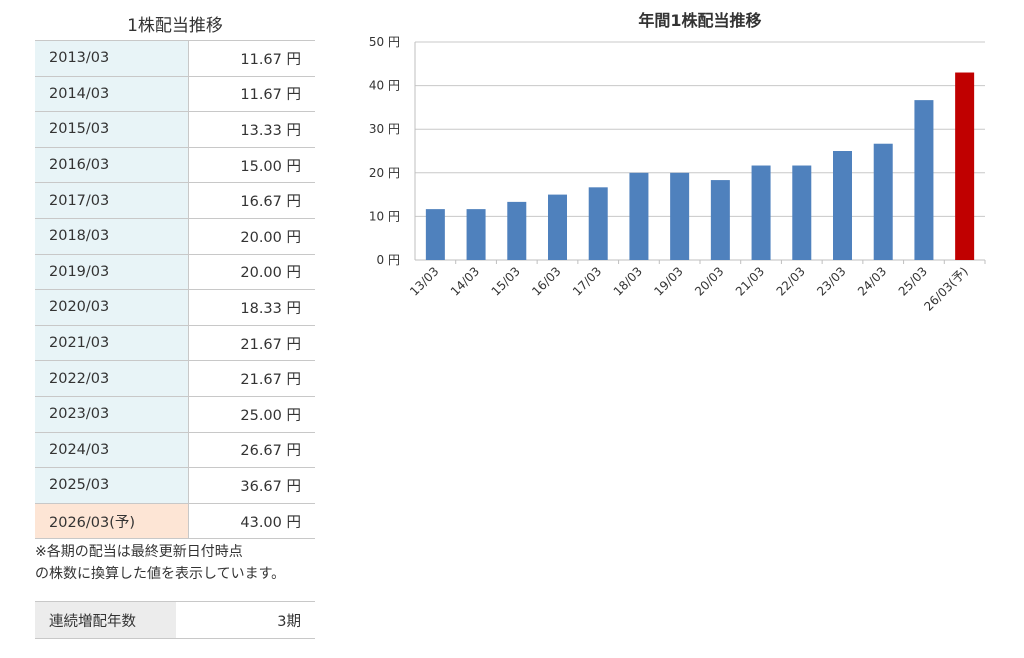 Image resolution: width=1024 pixels, height=658 pixels. I want to click on chart-title: 年間1株配当推移, so click(699, 20).